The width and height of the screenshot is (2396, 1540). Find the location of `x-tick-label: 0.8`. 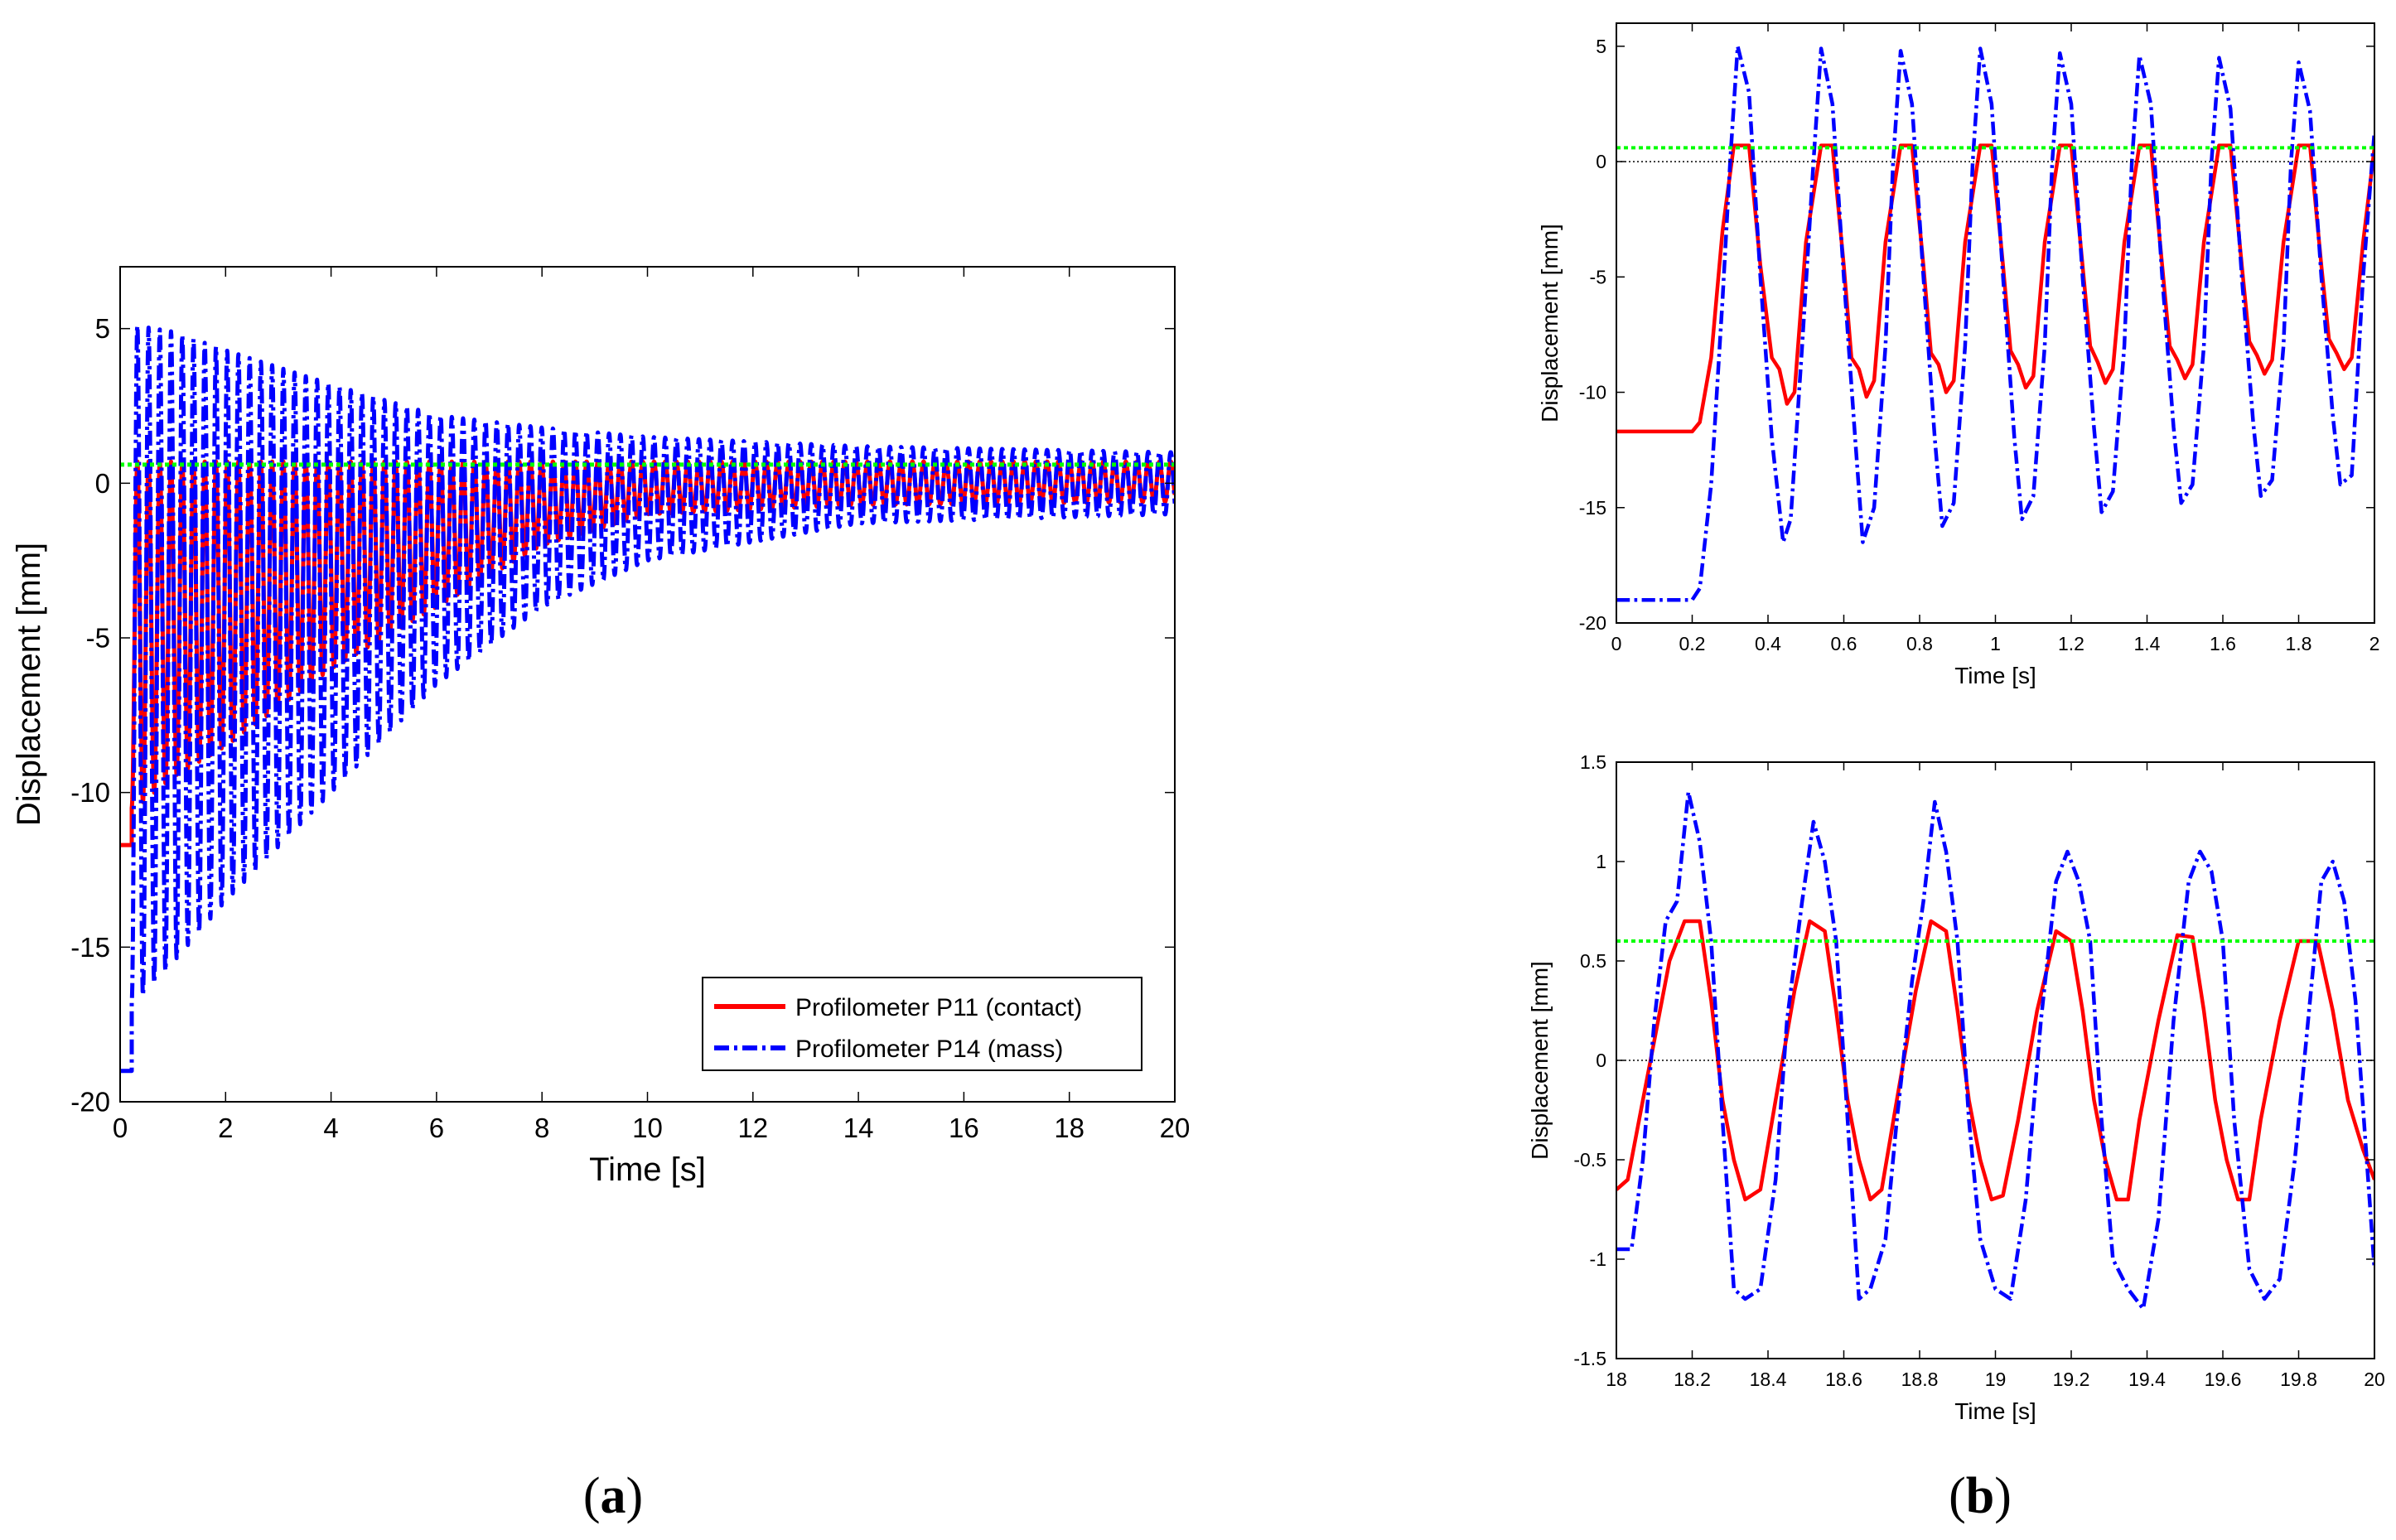

x-tick-label: 0.8 is located at coordinates (1920, 643).